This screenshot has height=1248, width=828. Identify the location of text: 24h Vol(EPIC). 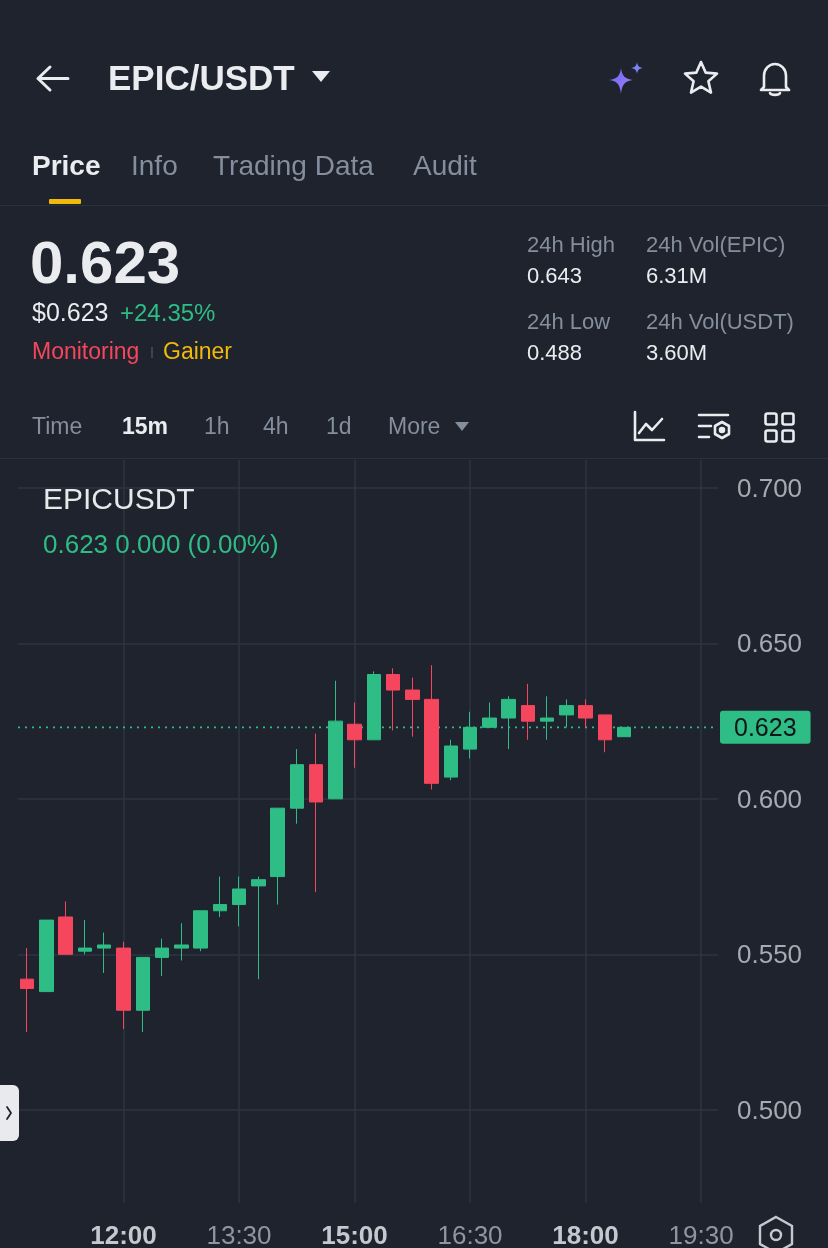
(716, 244).